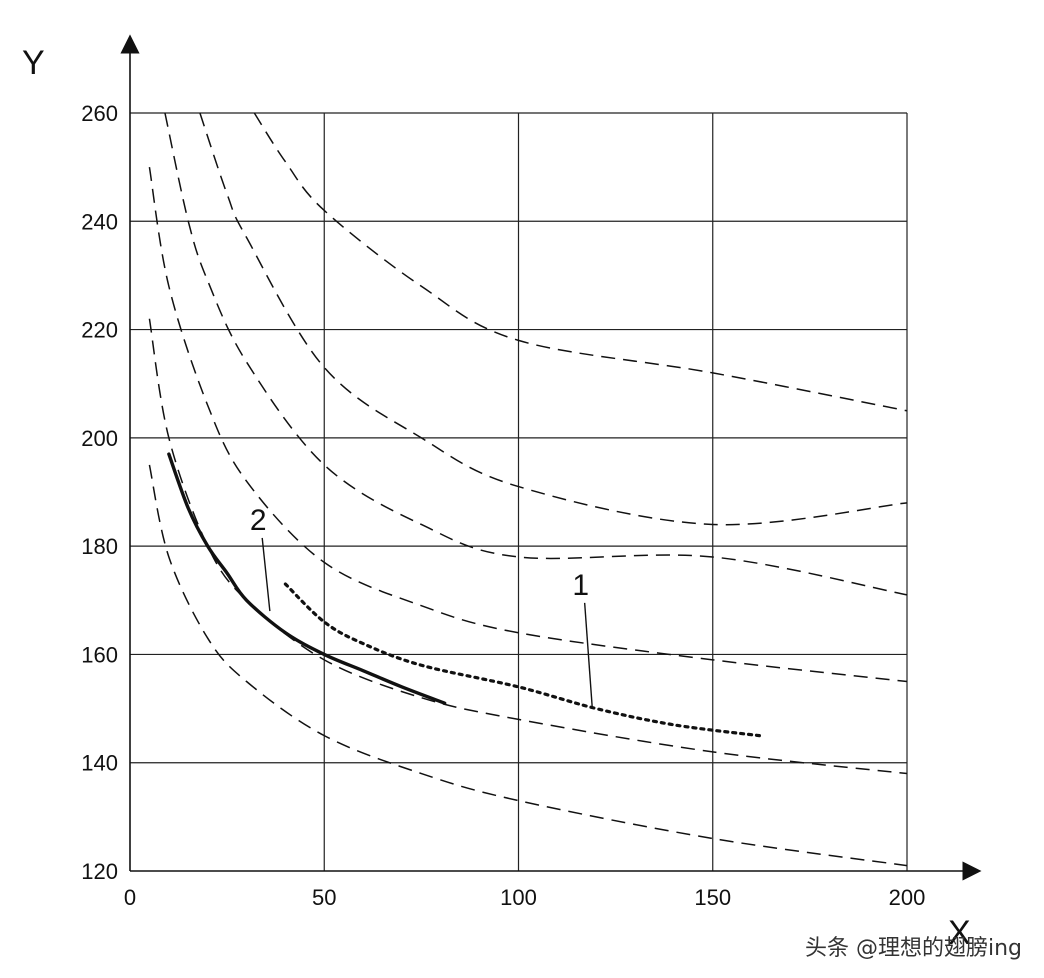  Describe the element at coordinates (99, 330) in the screenshot. I see `y-tick-label-220: 220` at that location.